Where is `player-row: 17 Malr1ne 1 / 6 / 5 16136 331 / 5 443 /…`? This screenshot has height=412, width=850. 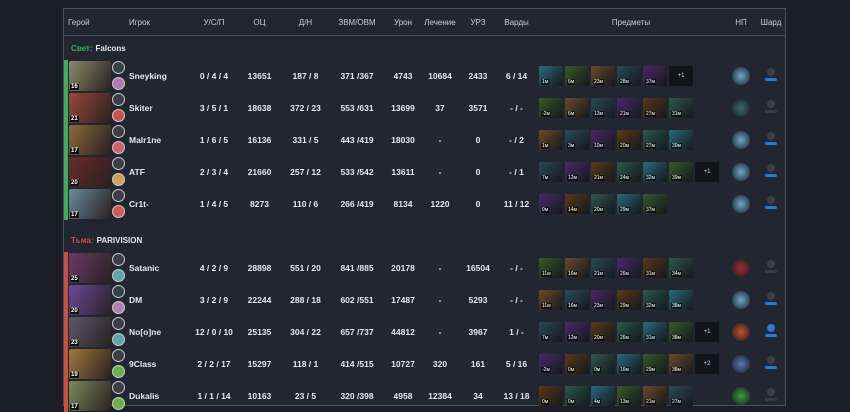
player-row: 17 Malr1ne 1 / 6 / 5 16136 331 / 5 443 /… is located at coordinates (424, 140).